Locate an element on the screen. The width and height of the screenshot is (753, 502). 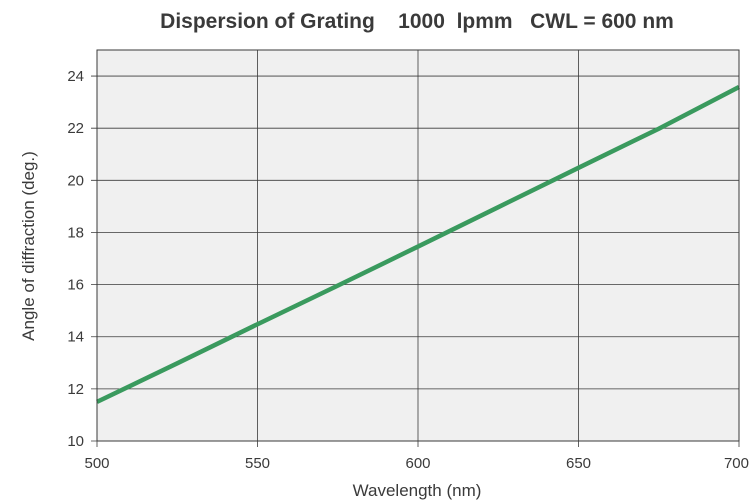
y-tick-label: 12 is located at coordinates (75, 389).